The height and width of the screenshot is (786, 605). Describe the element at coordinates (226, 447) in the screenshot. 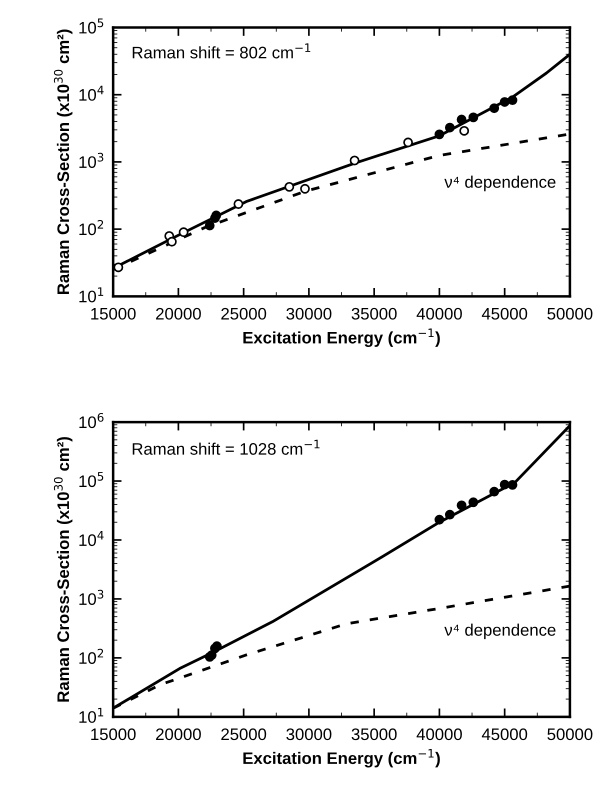

I see `annotation: Raman shift = 1028 cm$^{−1}$` at that location.